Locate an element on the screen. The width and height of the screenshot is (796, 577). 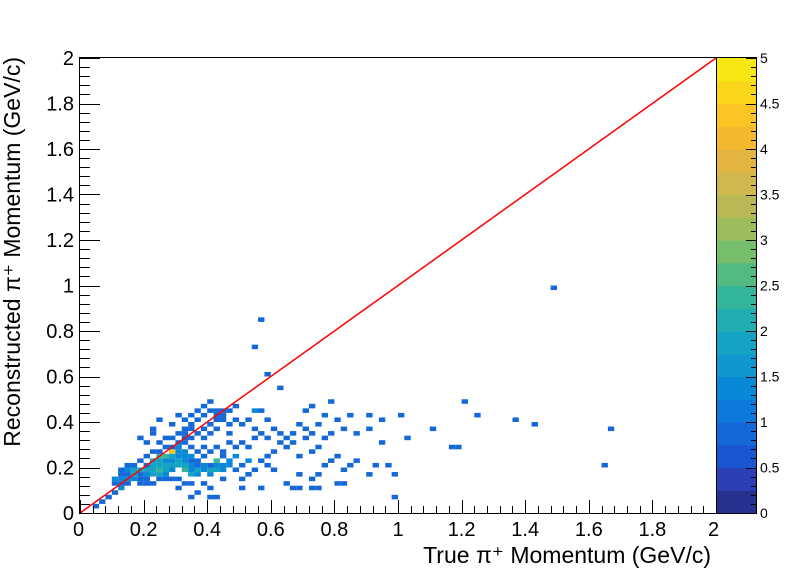
y-tick-label: 1.4 is located at coordinates (60, 196).